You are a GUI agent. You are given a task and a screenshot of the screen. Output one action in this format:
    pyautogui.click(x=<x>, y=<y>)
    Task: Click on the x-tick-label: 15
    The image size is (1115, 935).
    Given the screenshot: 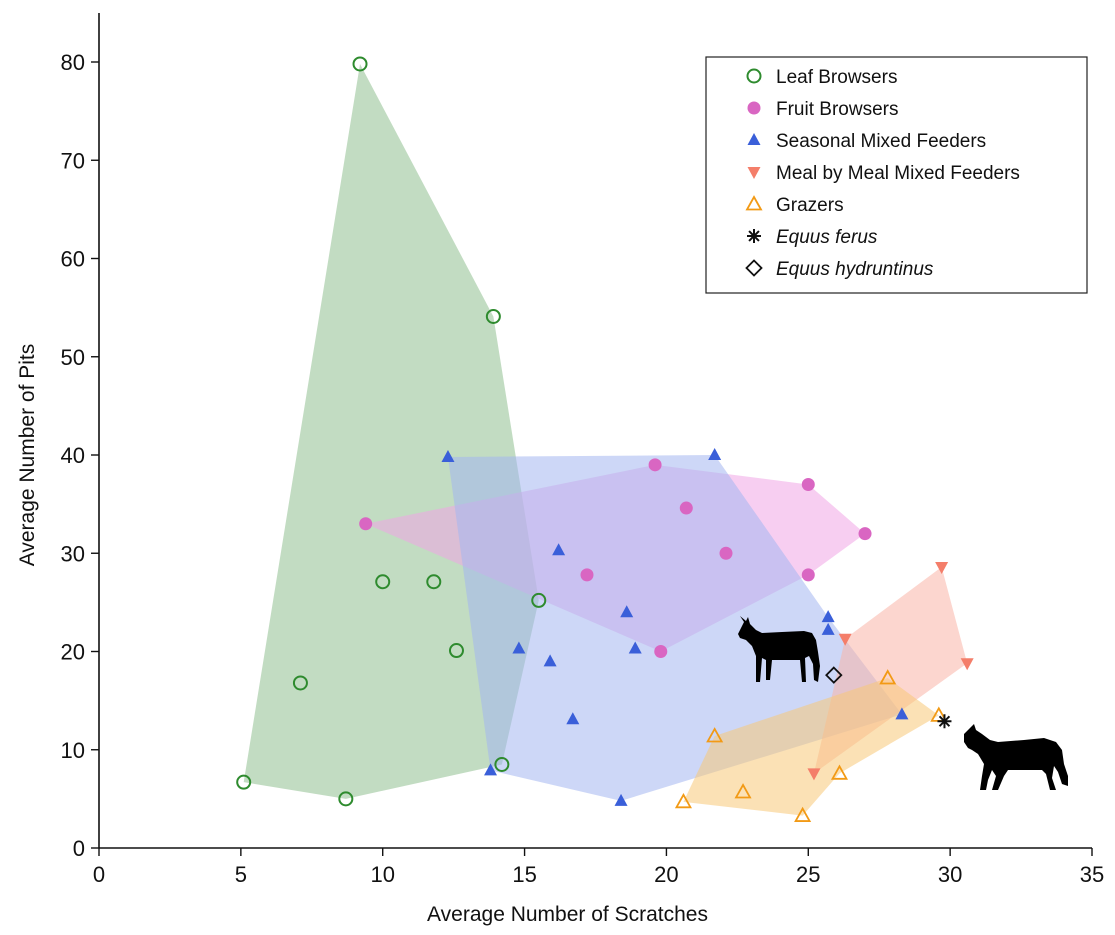 What is the action you would take?
    pyautogui.click(x=524, y=874)
    